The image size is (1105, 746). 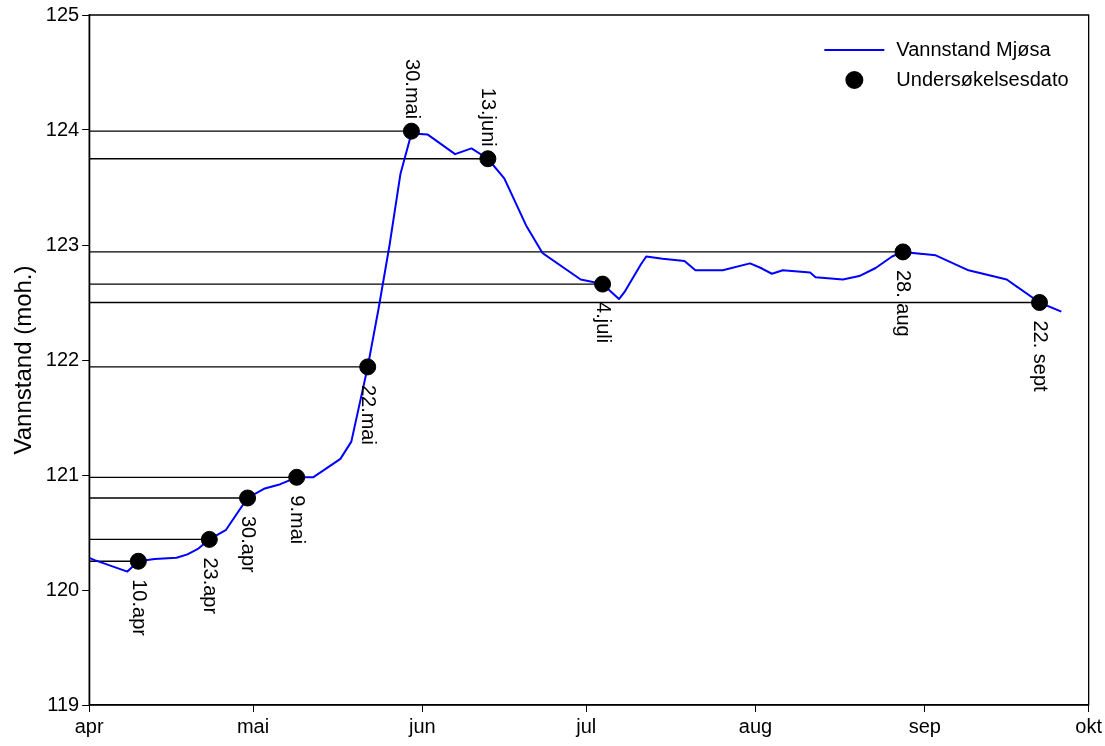 I want to click on y-tick-label: 124, so click(x=62, y=128).